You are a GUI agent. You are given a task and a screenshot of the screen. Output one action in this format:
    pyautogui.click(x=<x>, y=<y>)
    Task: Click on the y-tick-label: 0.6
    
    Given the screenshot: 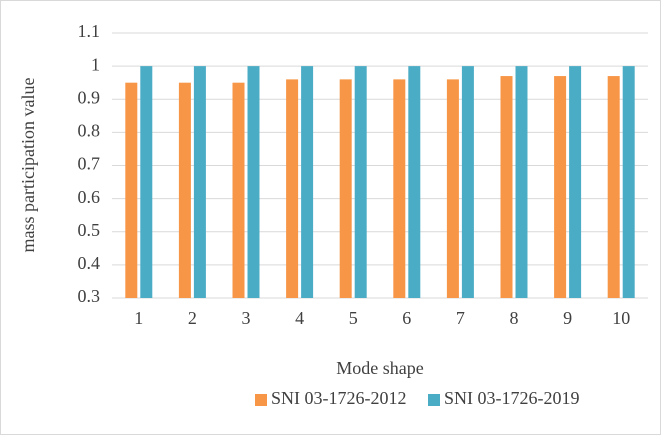 What is the action you would take?
    pyautogui.click(x=89, y=197)
    